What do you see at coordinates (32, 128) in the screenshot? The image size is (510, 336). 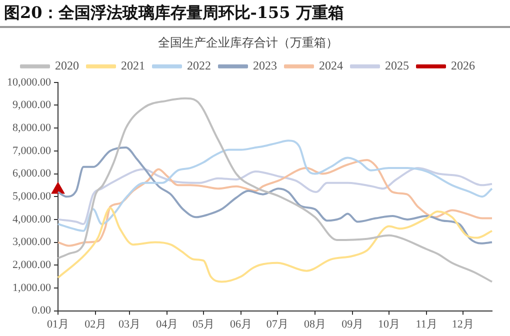 I see `y-tick-label: 8,000.00` at bounding box center [32, 128].